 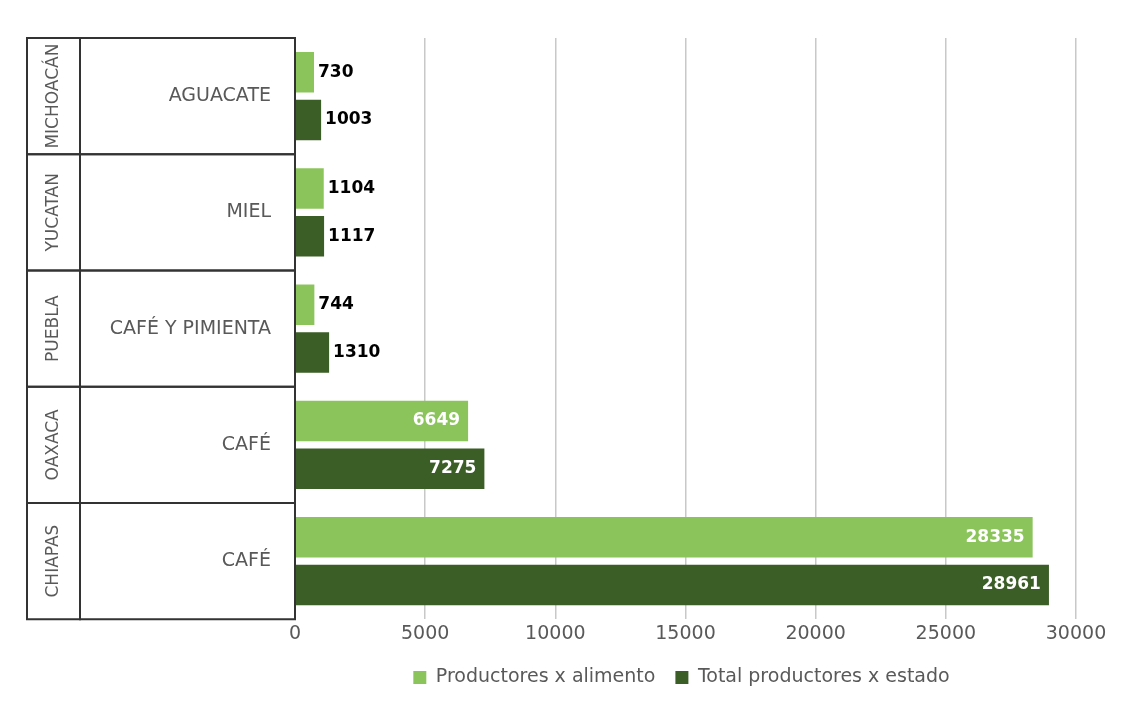 I want to click on x-tick-label: 20000, so click(x=815, y=631).